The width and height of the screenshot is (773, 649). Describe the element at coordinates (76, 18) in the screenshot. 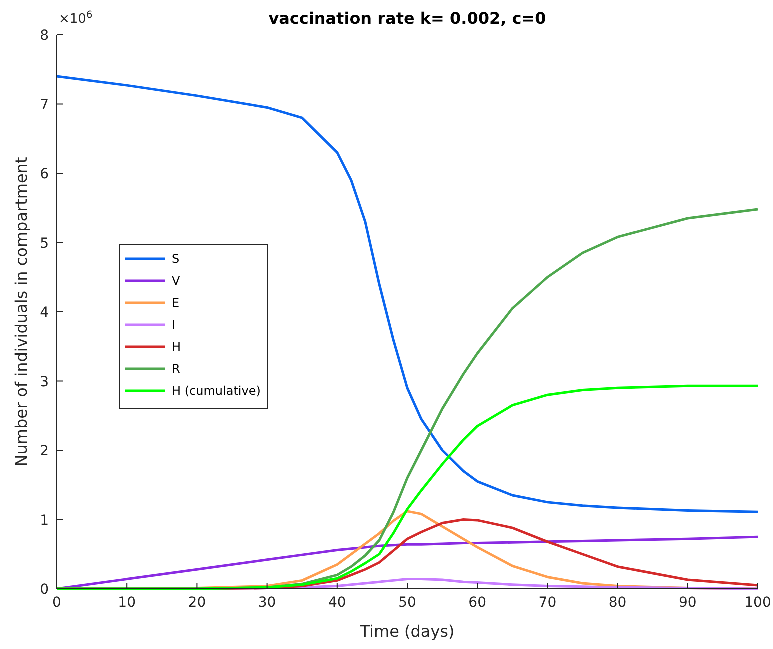

I see `text: ×10$^{6}$` at that location.